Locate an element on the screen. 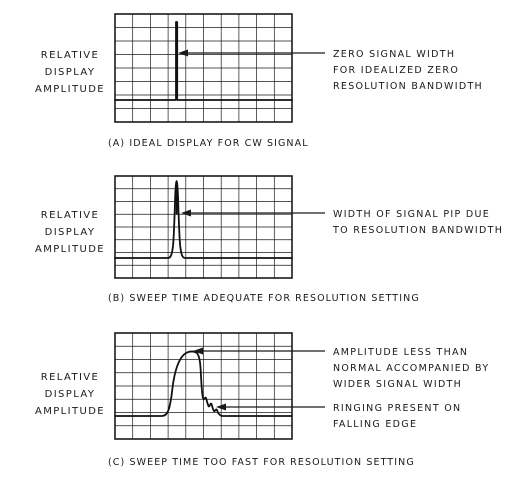 Image resolution: width=505 pixels, height=481 pixels. panel-c-graticule is located at coordinates (203, 386).